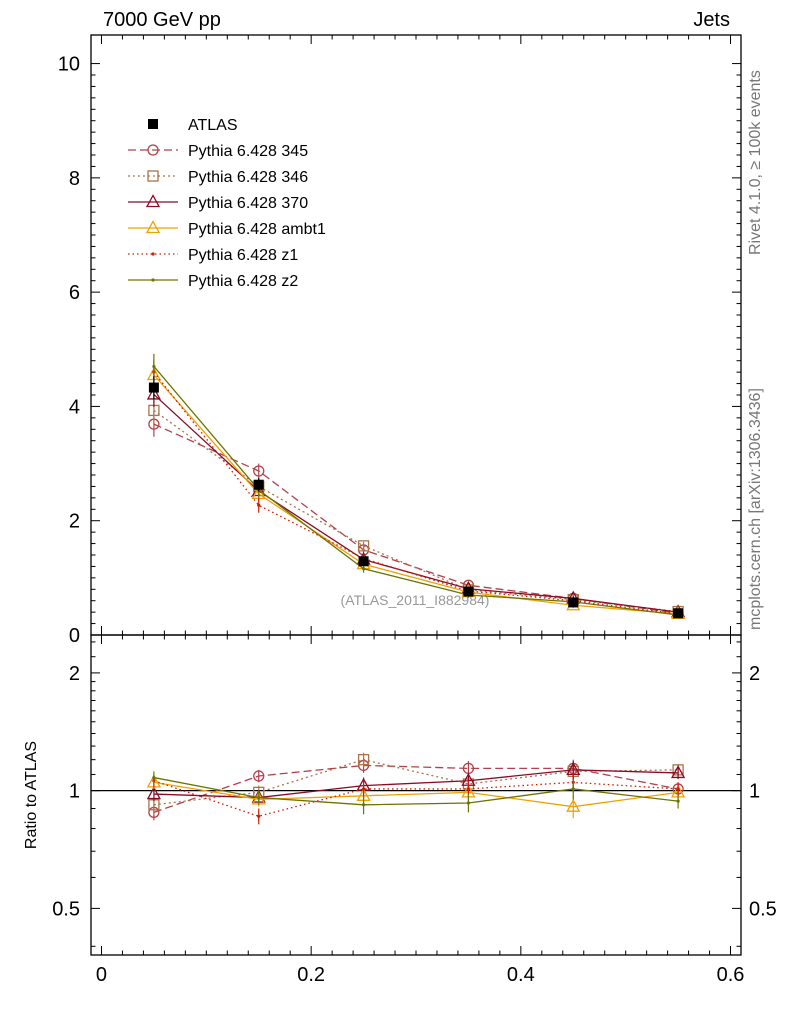  Describe the element at coordinates (763, 909) in the screenshot. I see `ratio-y-tick-label-right: 0.5` at that location.